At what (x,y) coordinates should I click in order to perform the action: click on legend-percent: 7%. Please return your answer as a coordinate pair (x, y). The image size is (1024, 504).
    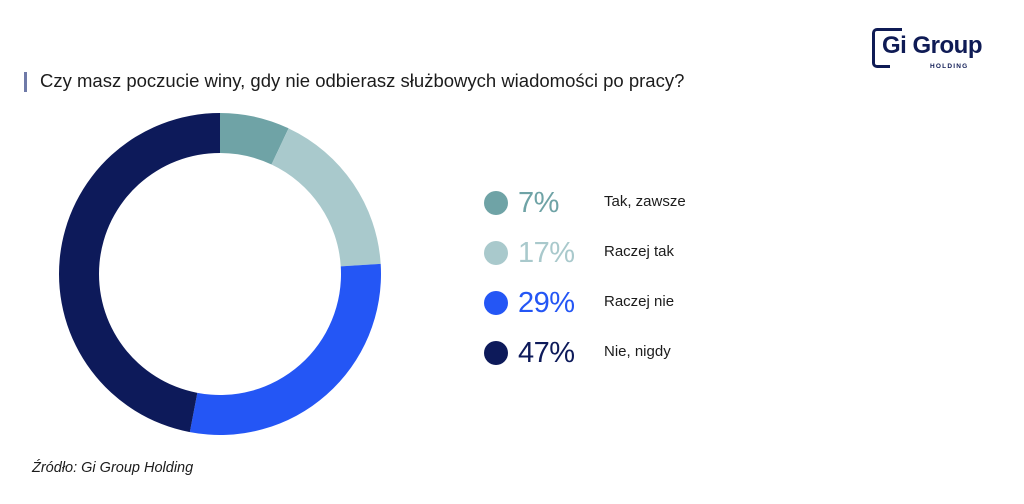
    Looking at the image, I should click on (538, 203).